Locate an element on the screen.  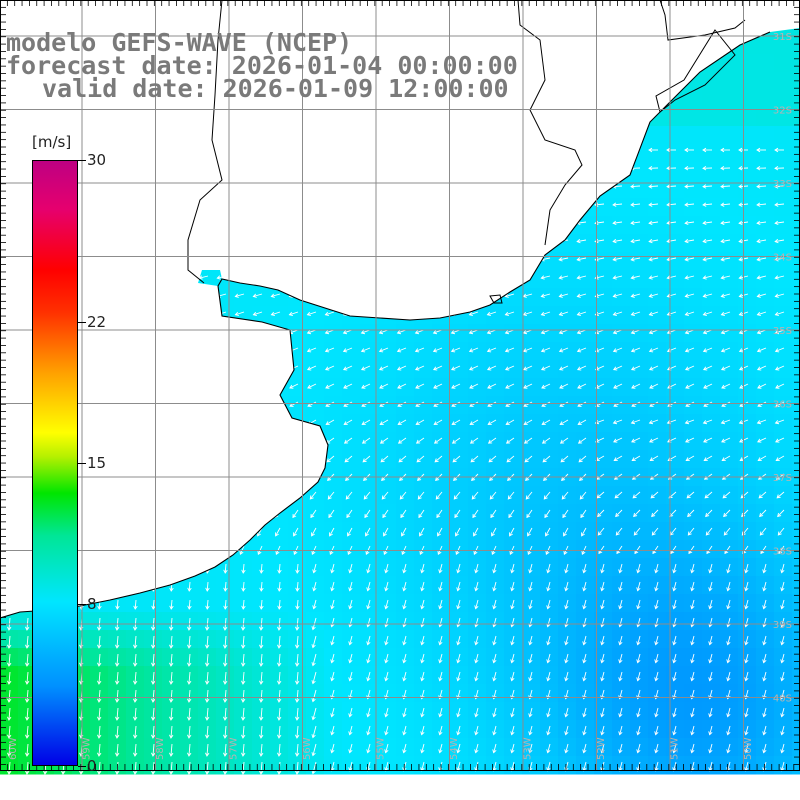
lat-label: 39S is located at coordinates (782, 625).